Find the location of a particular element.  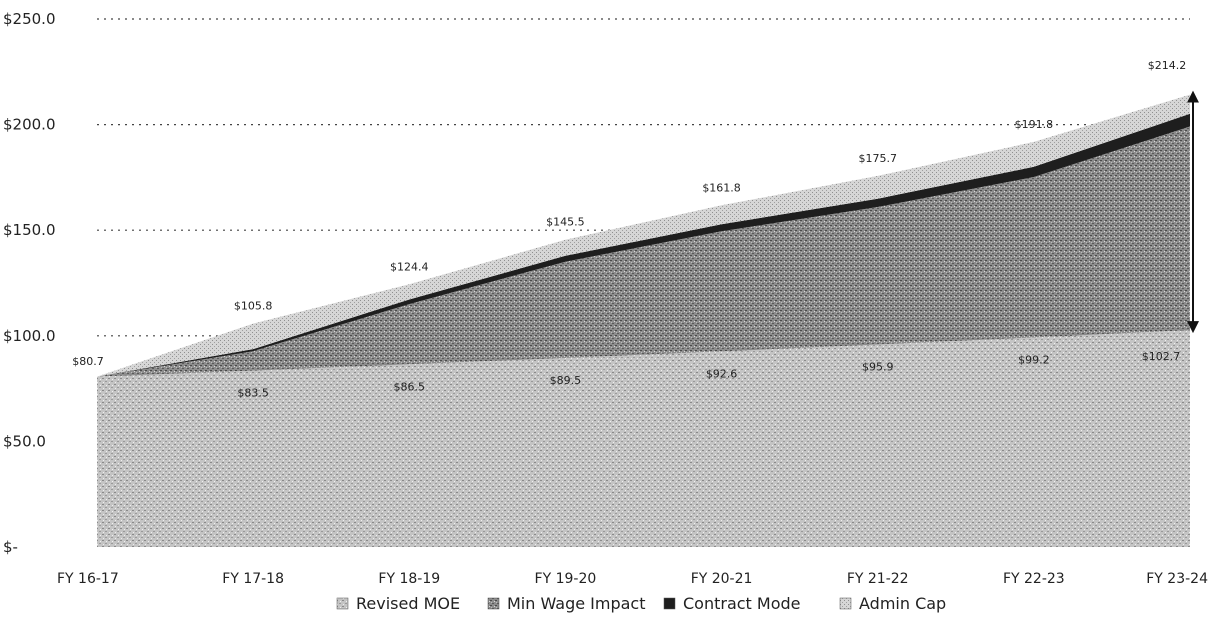

y-tick-label: $50.0 is located at coordinates (24, 441).